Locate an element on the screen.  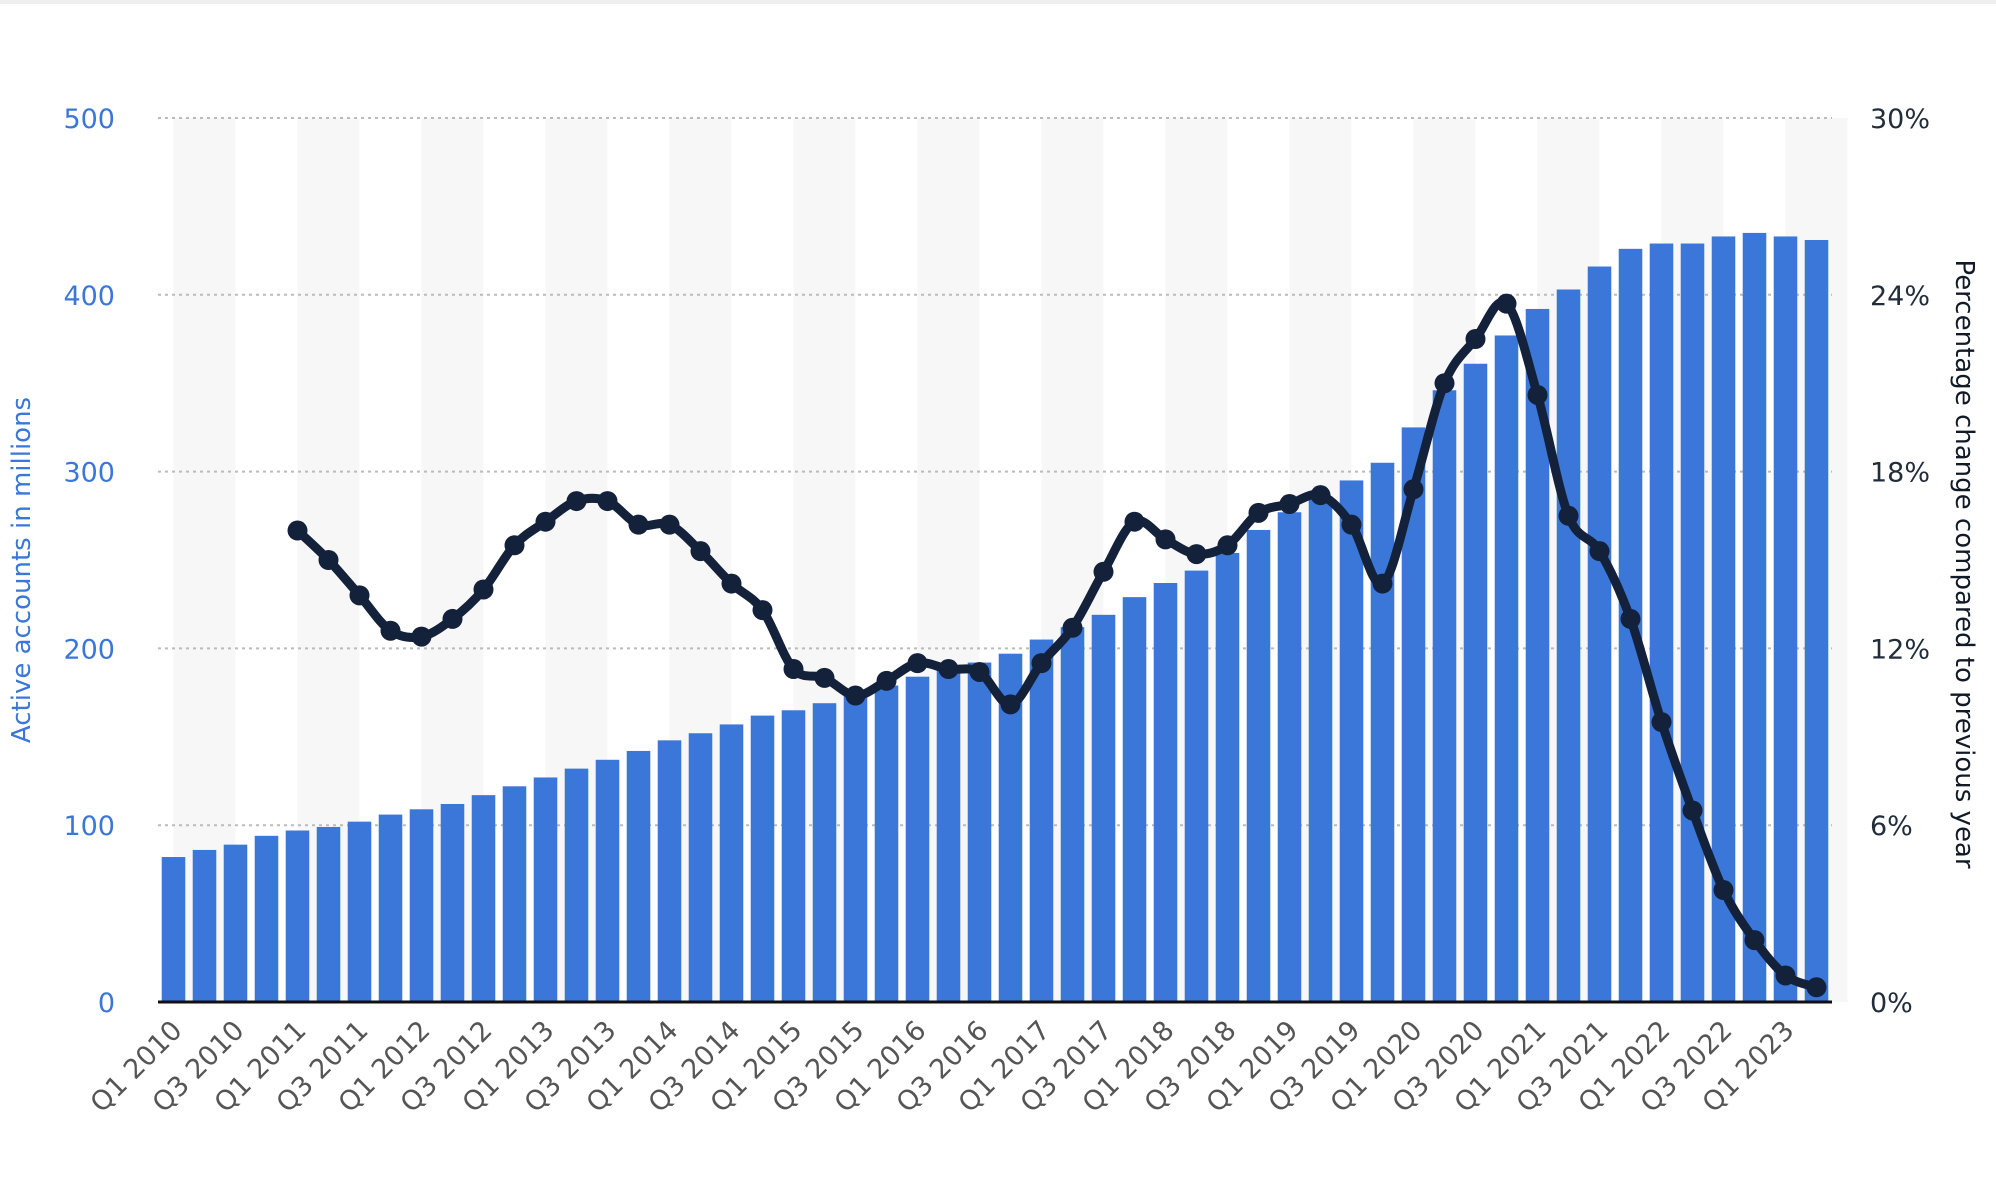
y-left-tick-label: 0 is located at coordinates (106, 1003).